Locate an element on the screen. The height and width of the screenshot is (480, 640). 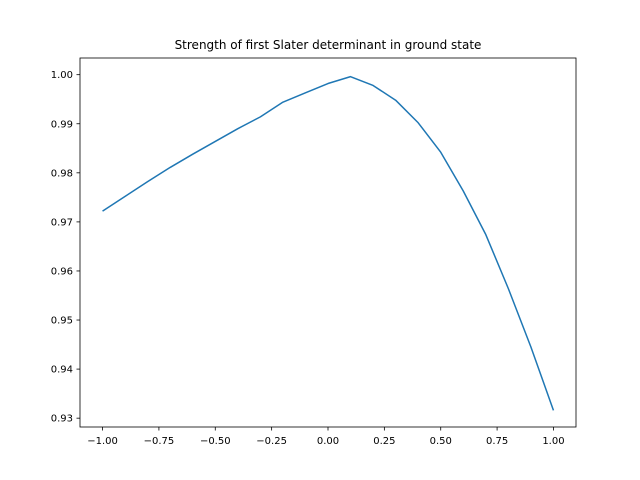
x-tick-label: 0.50 is located at coordinates (441, 441).